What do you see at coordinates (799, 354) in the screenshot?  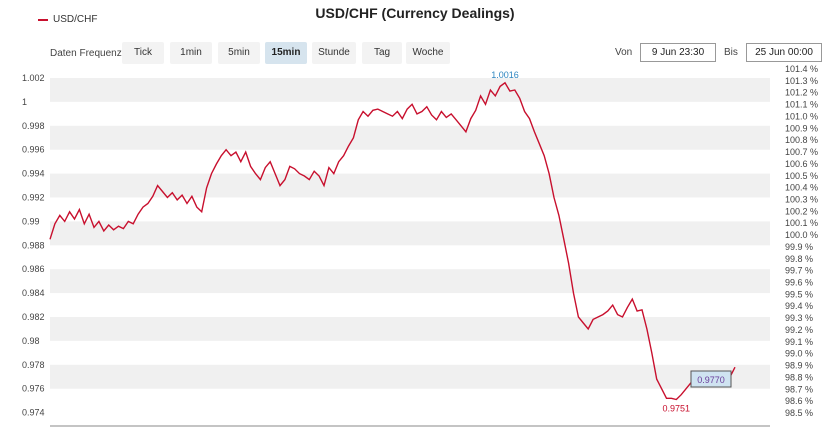 I see `right-tick-label: 99.0 %` at bounding box center [799, 354].